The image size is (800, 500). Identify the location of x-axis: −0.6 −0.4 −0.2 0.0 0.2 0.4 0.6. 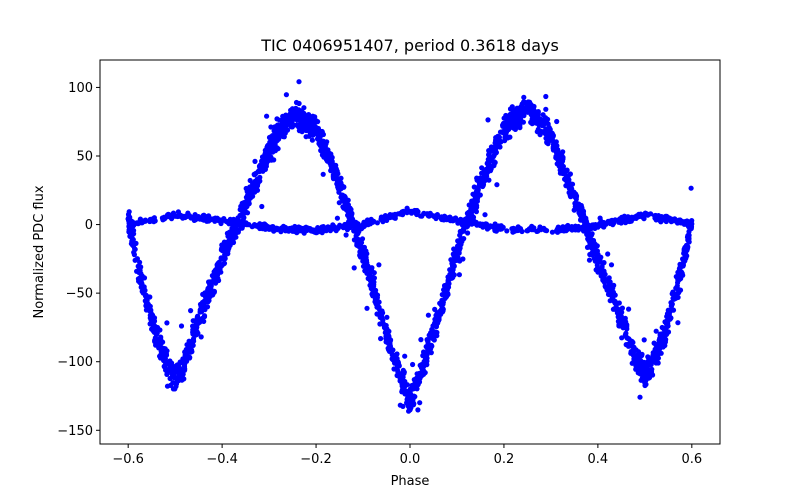
(407, 455).